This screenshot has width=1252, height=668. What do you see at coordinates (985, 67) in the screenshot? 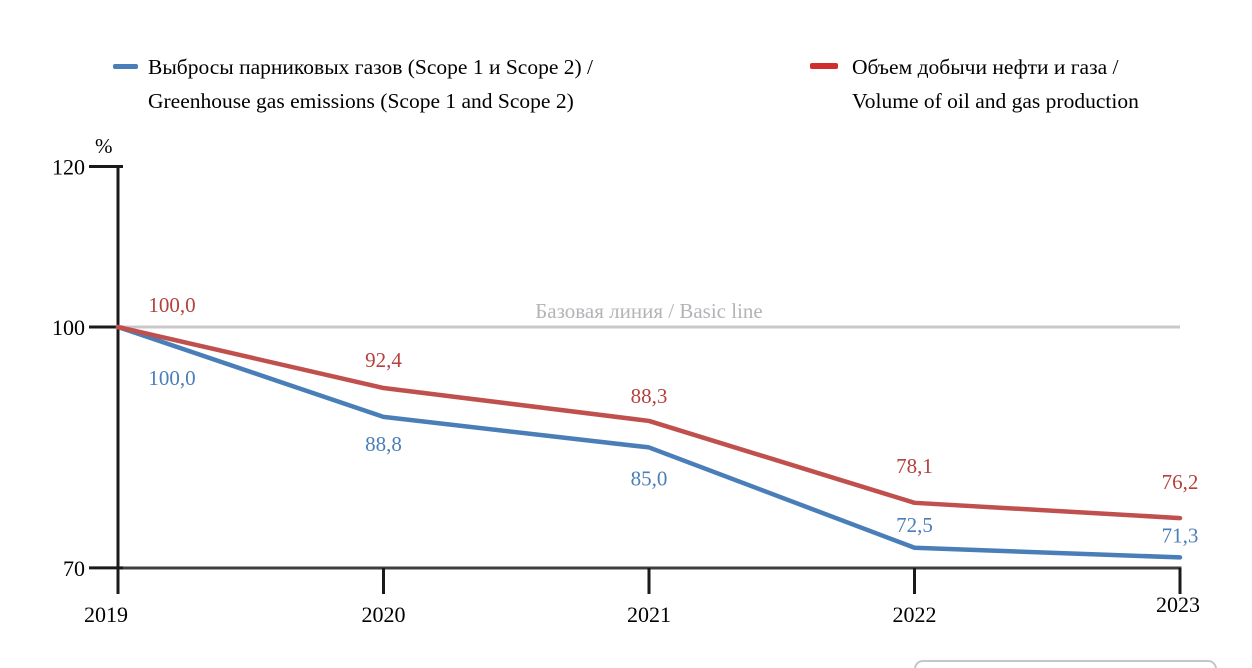
I see `legend-production-label-ru: Объем добычи нефти и газа /` at bounding box center [985, 67].